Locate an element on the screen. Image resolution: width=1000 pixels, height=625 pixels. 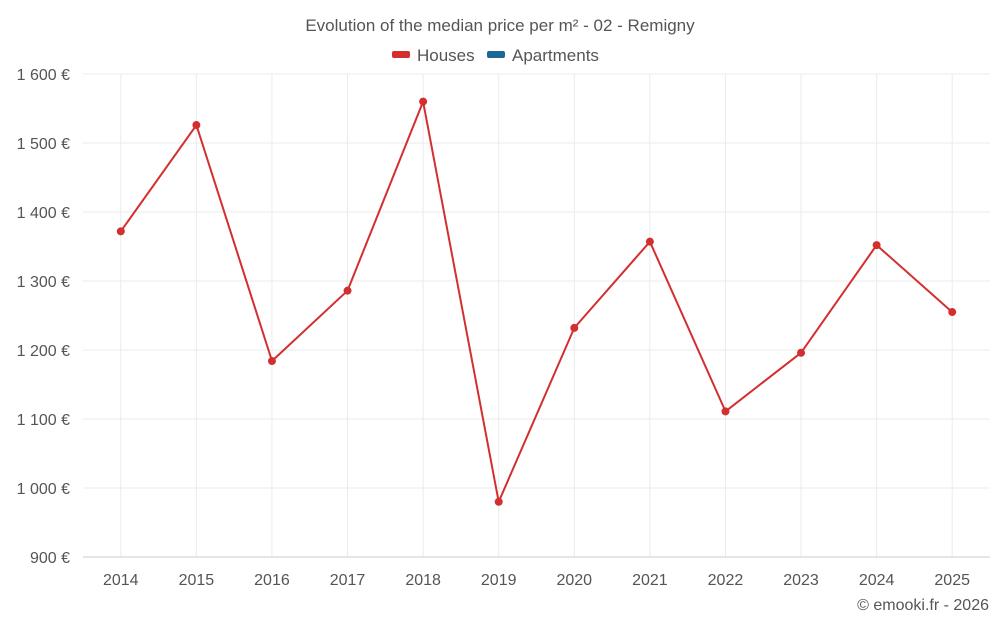
x-tick-label: 2019 is located at coordinates (499, 580).